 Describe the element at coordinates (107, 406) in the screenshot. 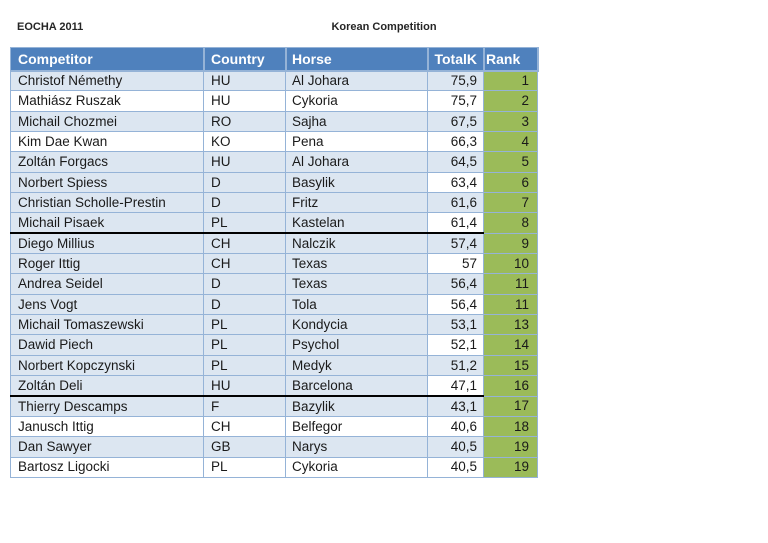

I see `cell-competitor: Thierry Descamps` at that location.